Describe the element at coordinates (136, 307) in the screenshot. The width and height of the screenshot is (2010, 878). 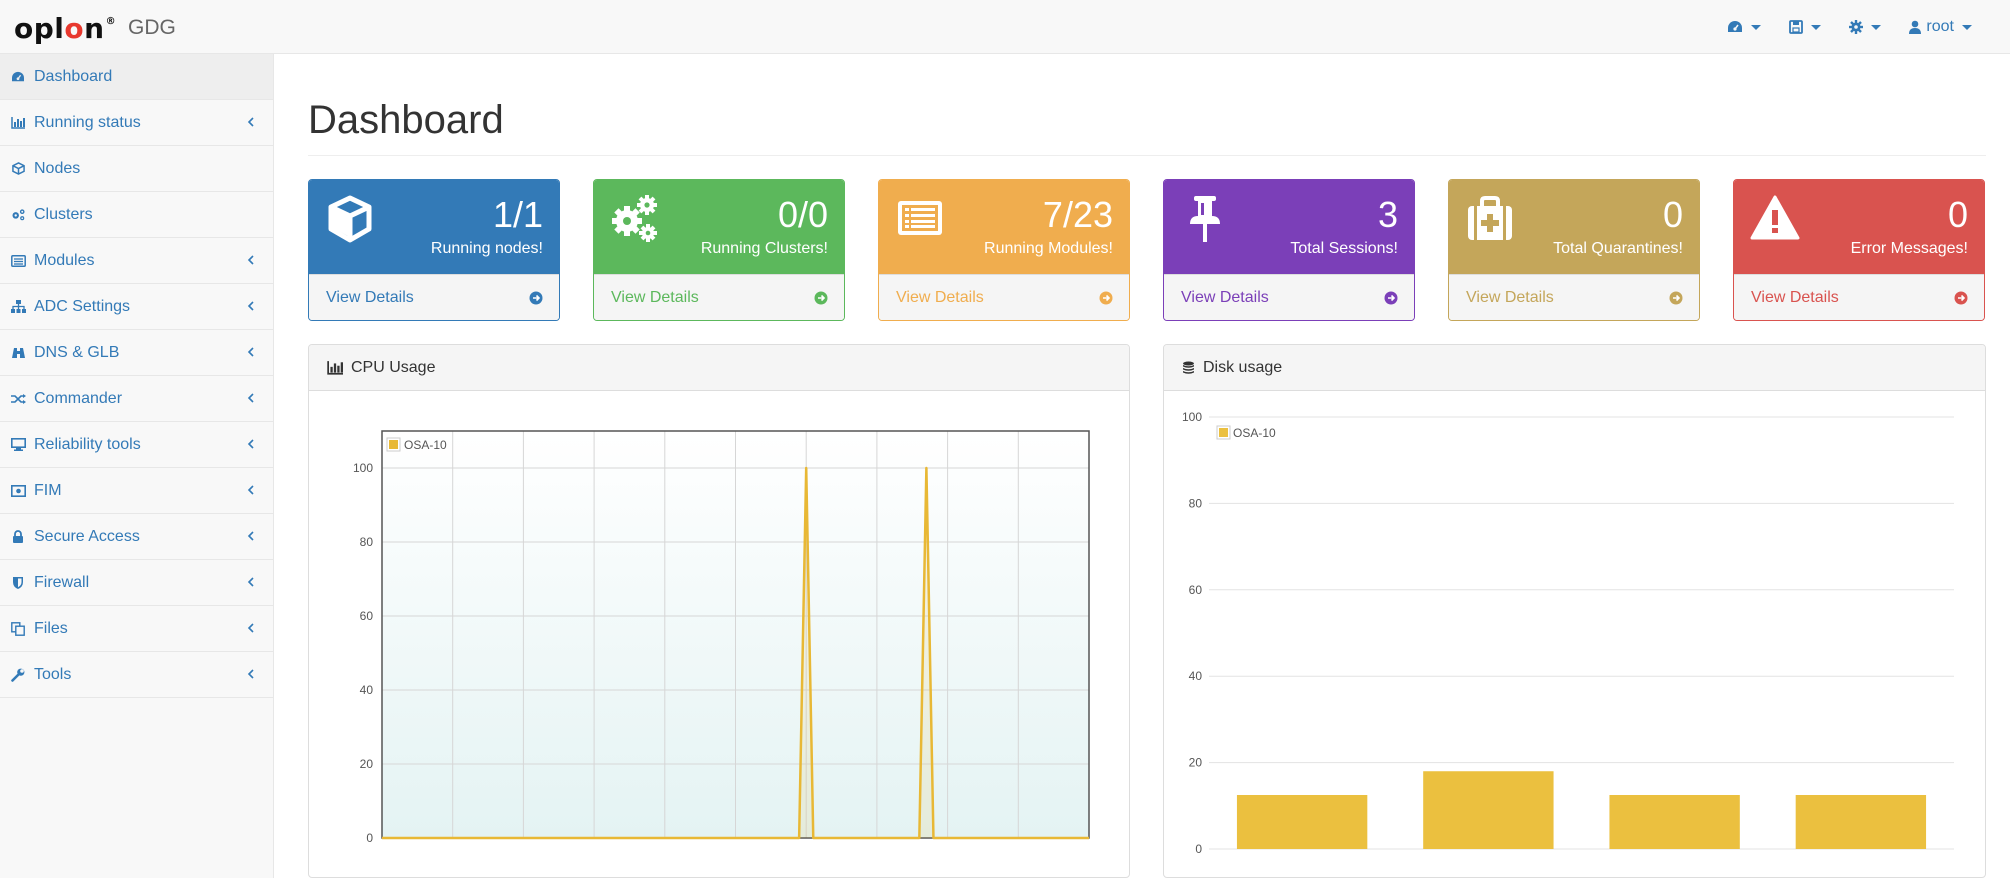
I see `sidebar-item-adc-settings: ADC Settings` at that location.